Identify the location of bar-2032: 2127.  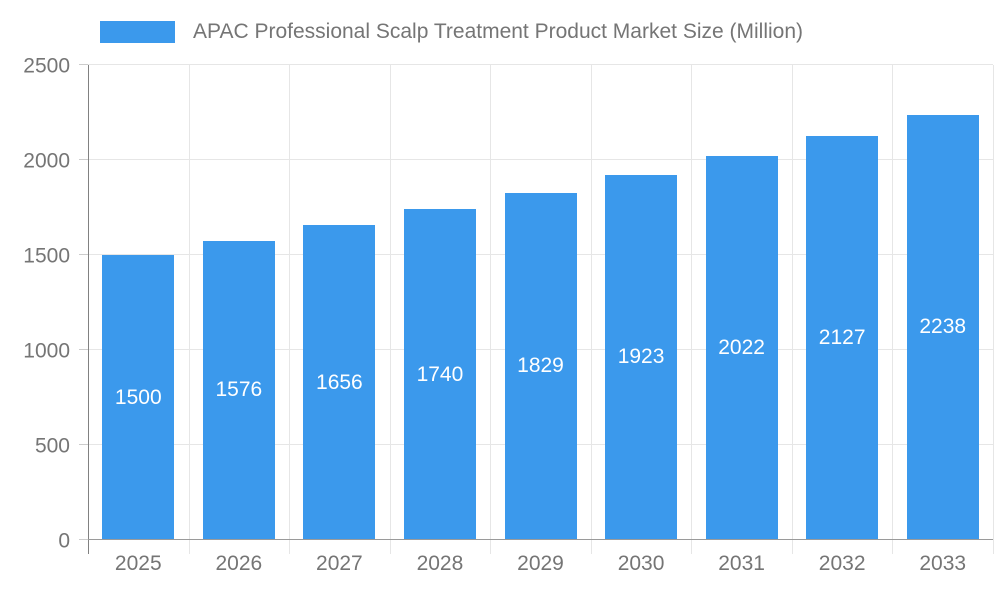
(842, 337).